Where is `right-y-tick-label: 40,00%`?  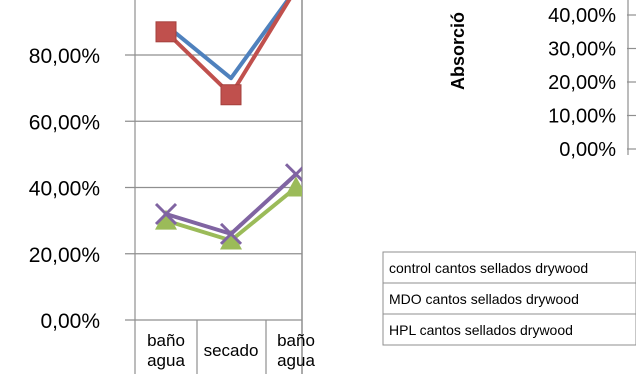 right-y-tick-label: 40,00% is located at coordinates (582, 16).